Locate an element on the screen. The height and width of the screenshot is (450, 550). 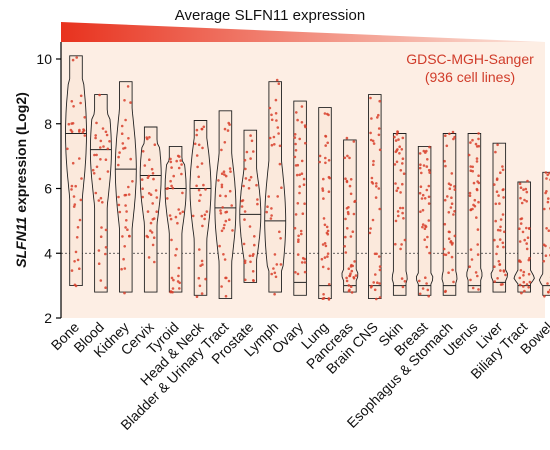
violin-liver is located at coordinates (499, 217).